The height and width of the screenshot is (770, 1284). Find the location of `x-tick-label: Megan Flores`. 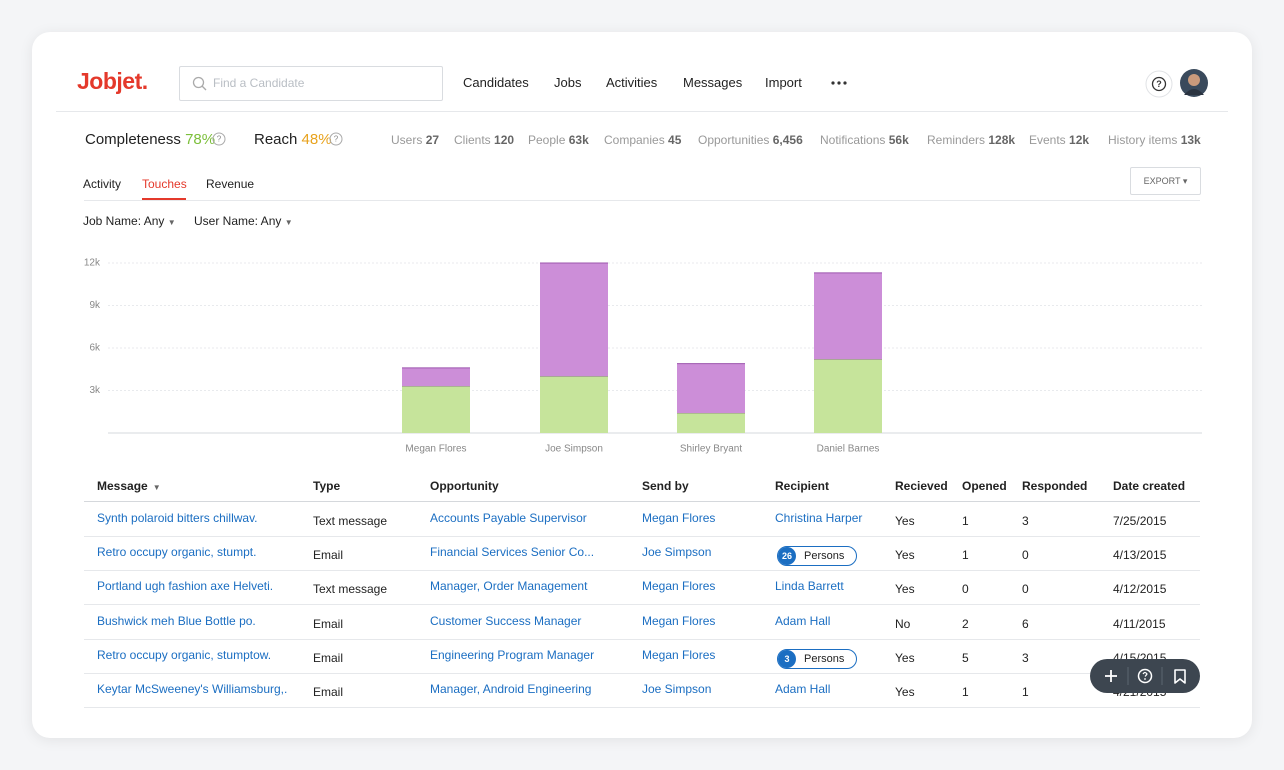

x-tick-label: Megan Flores is located at coordinates (435, 449).